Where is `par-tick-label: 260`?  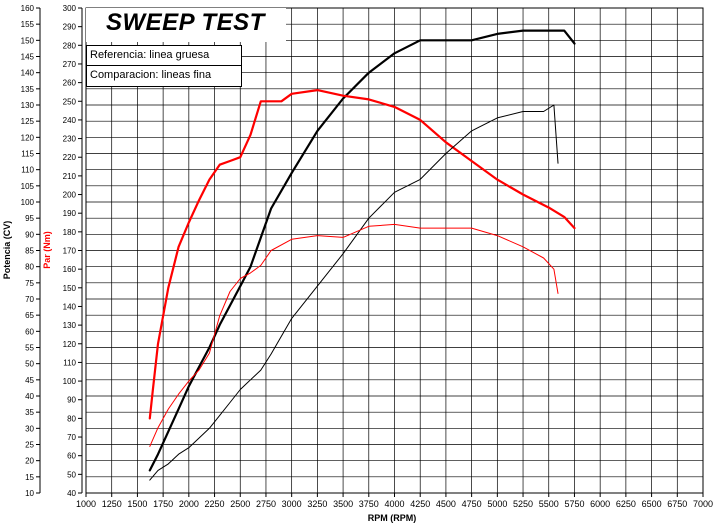
par-tick-label: 260 is located at coordinates (70, 83).